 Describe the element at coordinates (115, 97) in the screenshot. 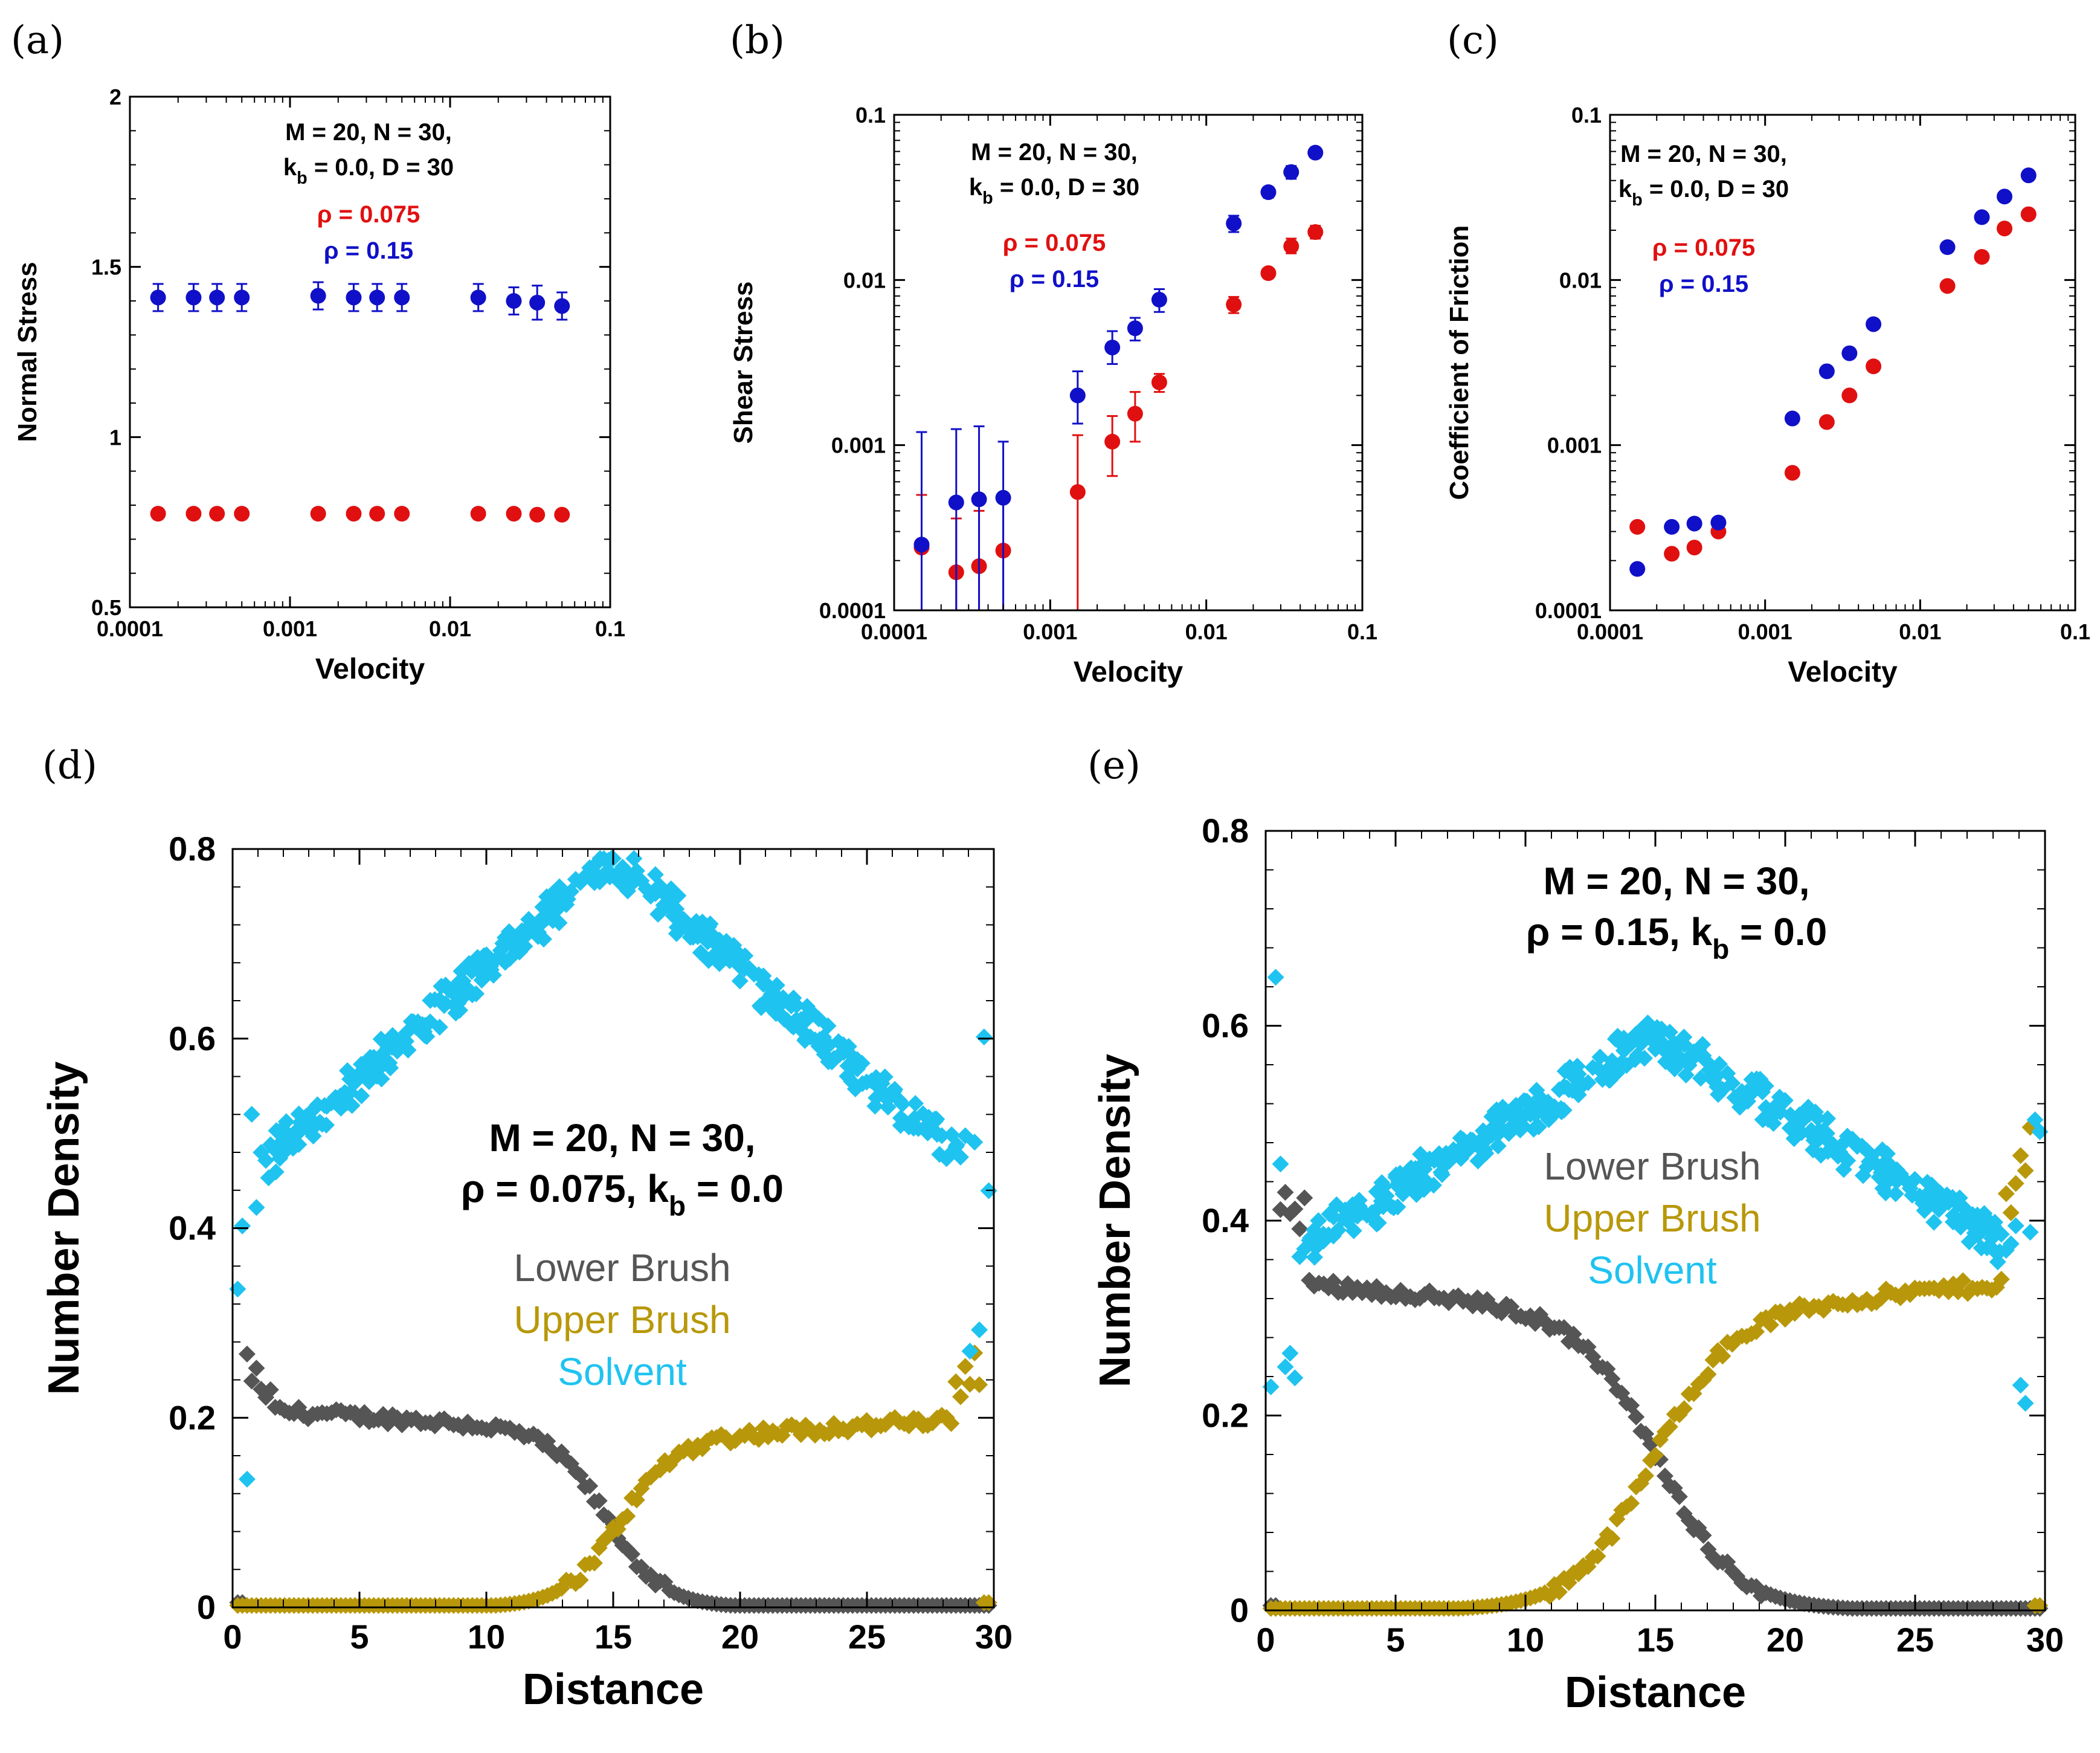

I see `y-tick-label: 2` at that location.